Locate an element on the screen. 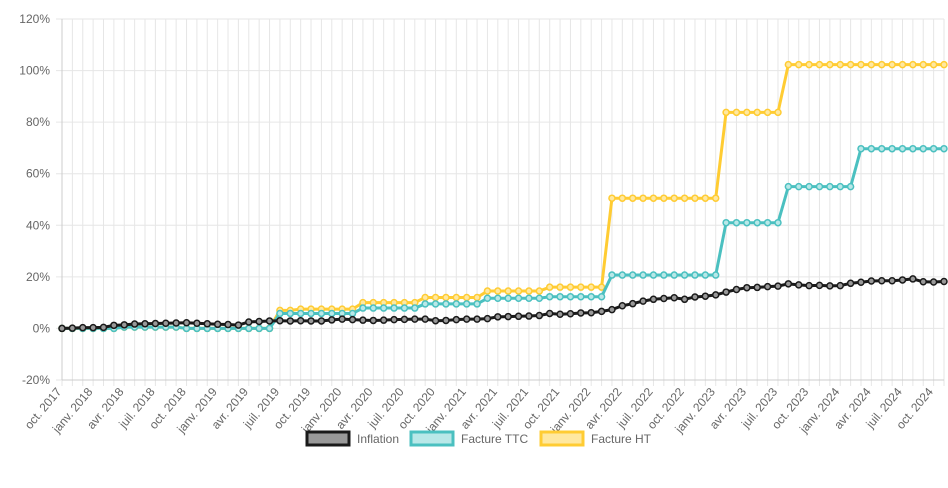 The width and height of the screenshot is (948, 488). legend-item-inflation: Inflation is located at coordinates (352, 438).